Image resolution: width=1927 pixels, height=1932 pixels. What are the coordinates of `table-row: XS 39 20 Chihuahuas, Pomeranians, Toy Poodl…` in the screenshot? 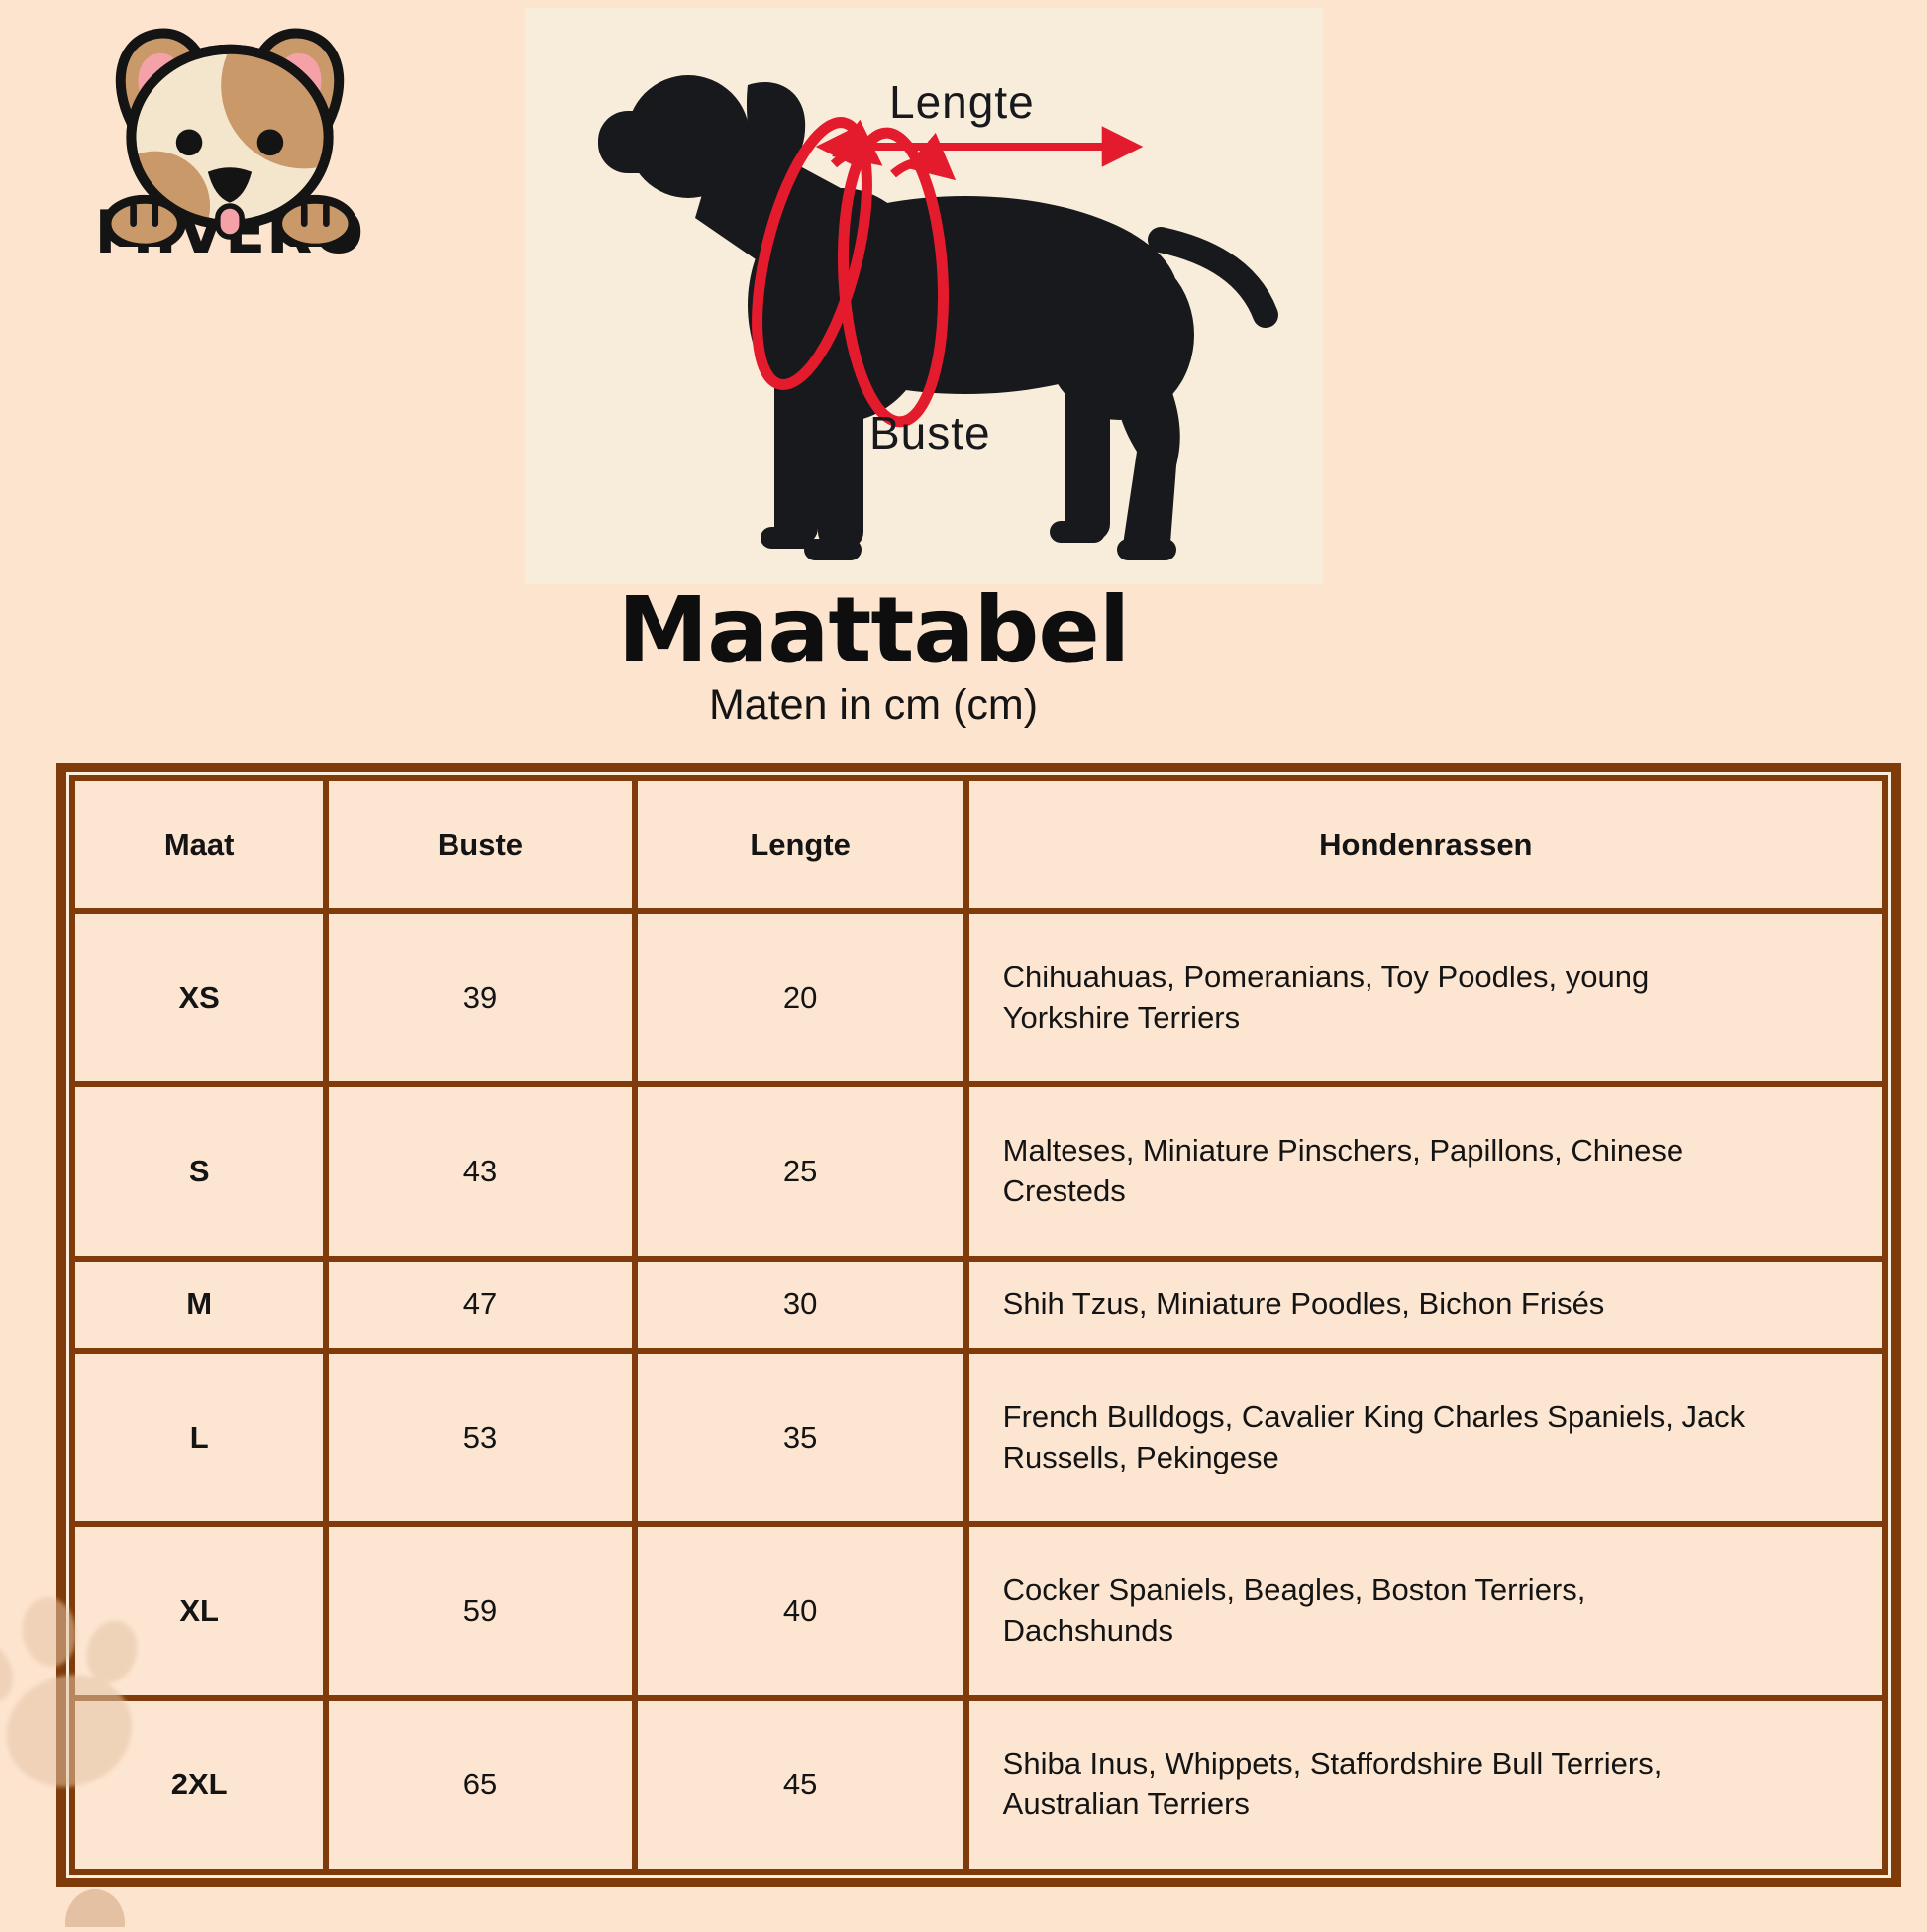 It's located at (978, 997).